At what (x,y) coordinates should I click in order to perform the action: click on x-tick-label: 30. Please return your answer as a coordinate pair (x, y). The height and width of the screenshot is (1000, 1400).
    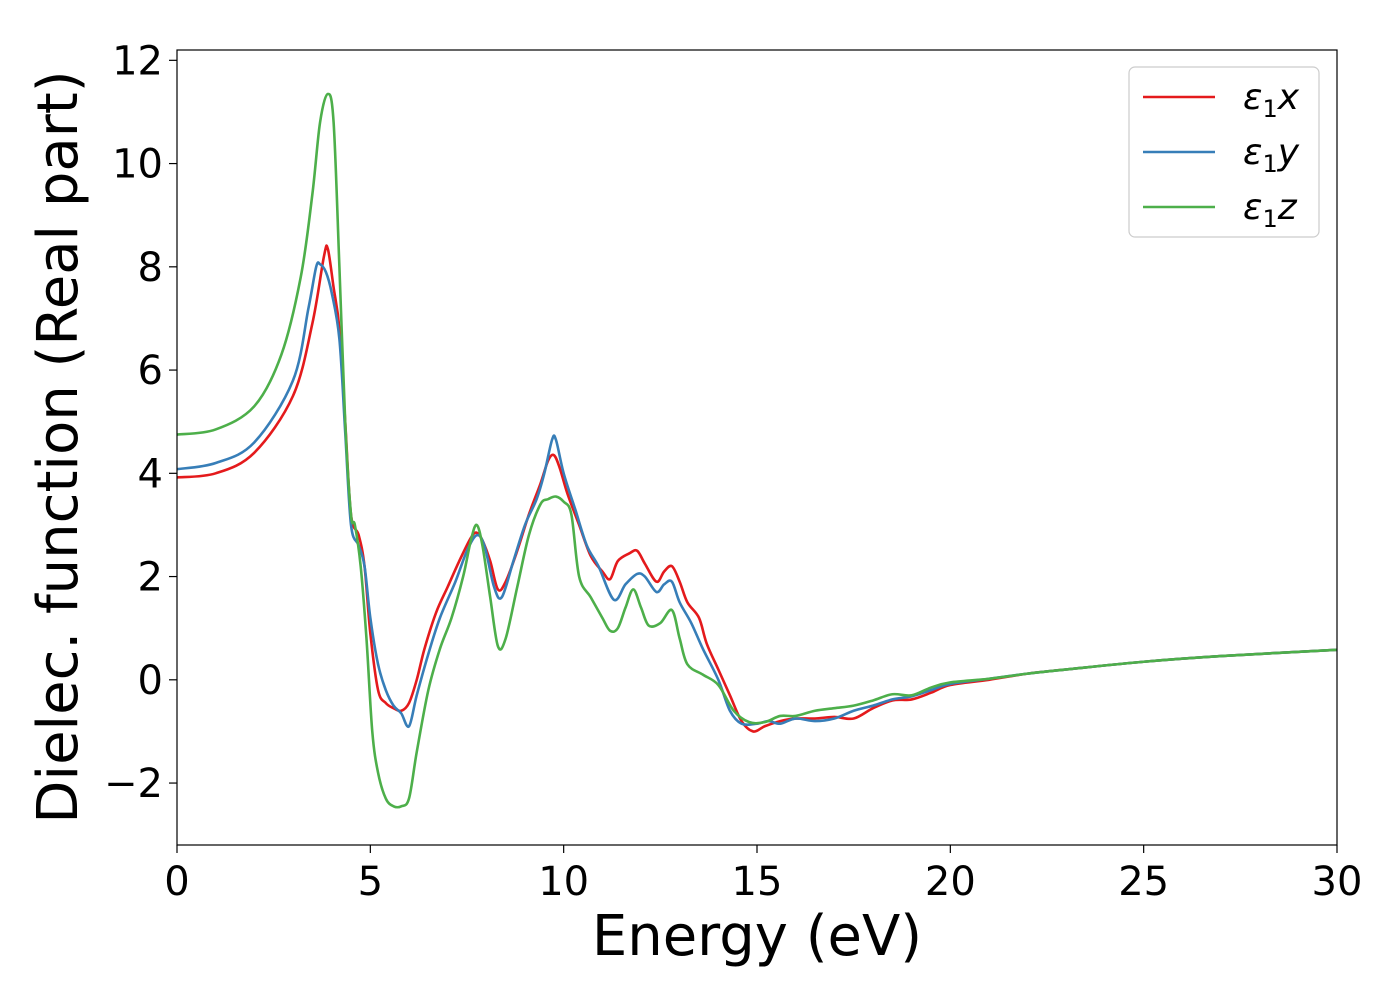
    Looking at the image, I should click on (1337, 882).